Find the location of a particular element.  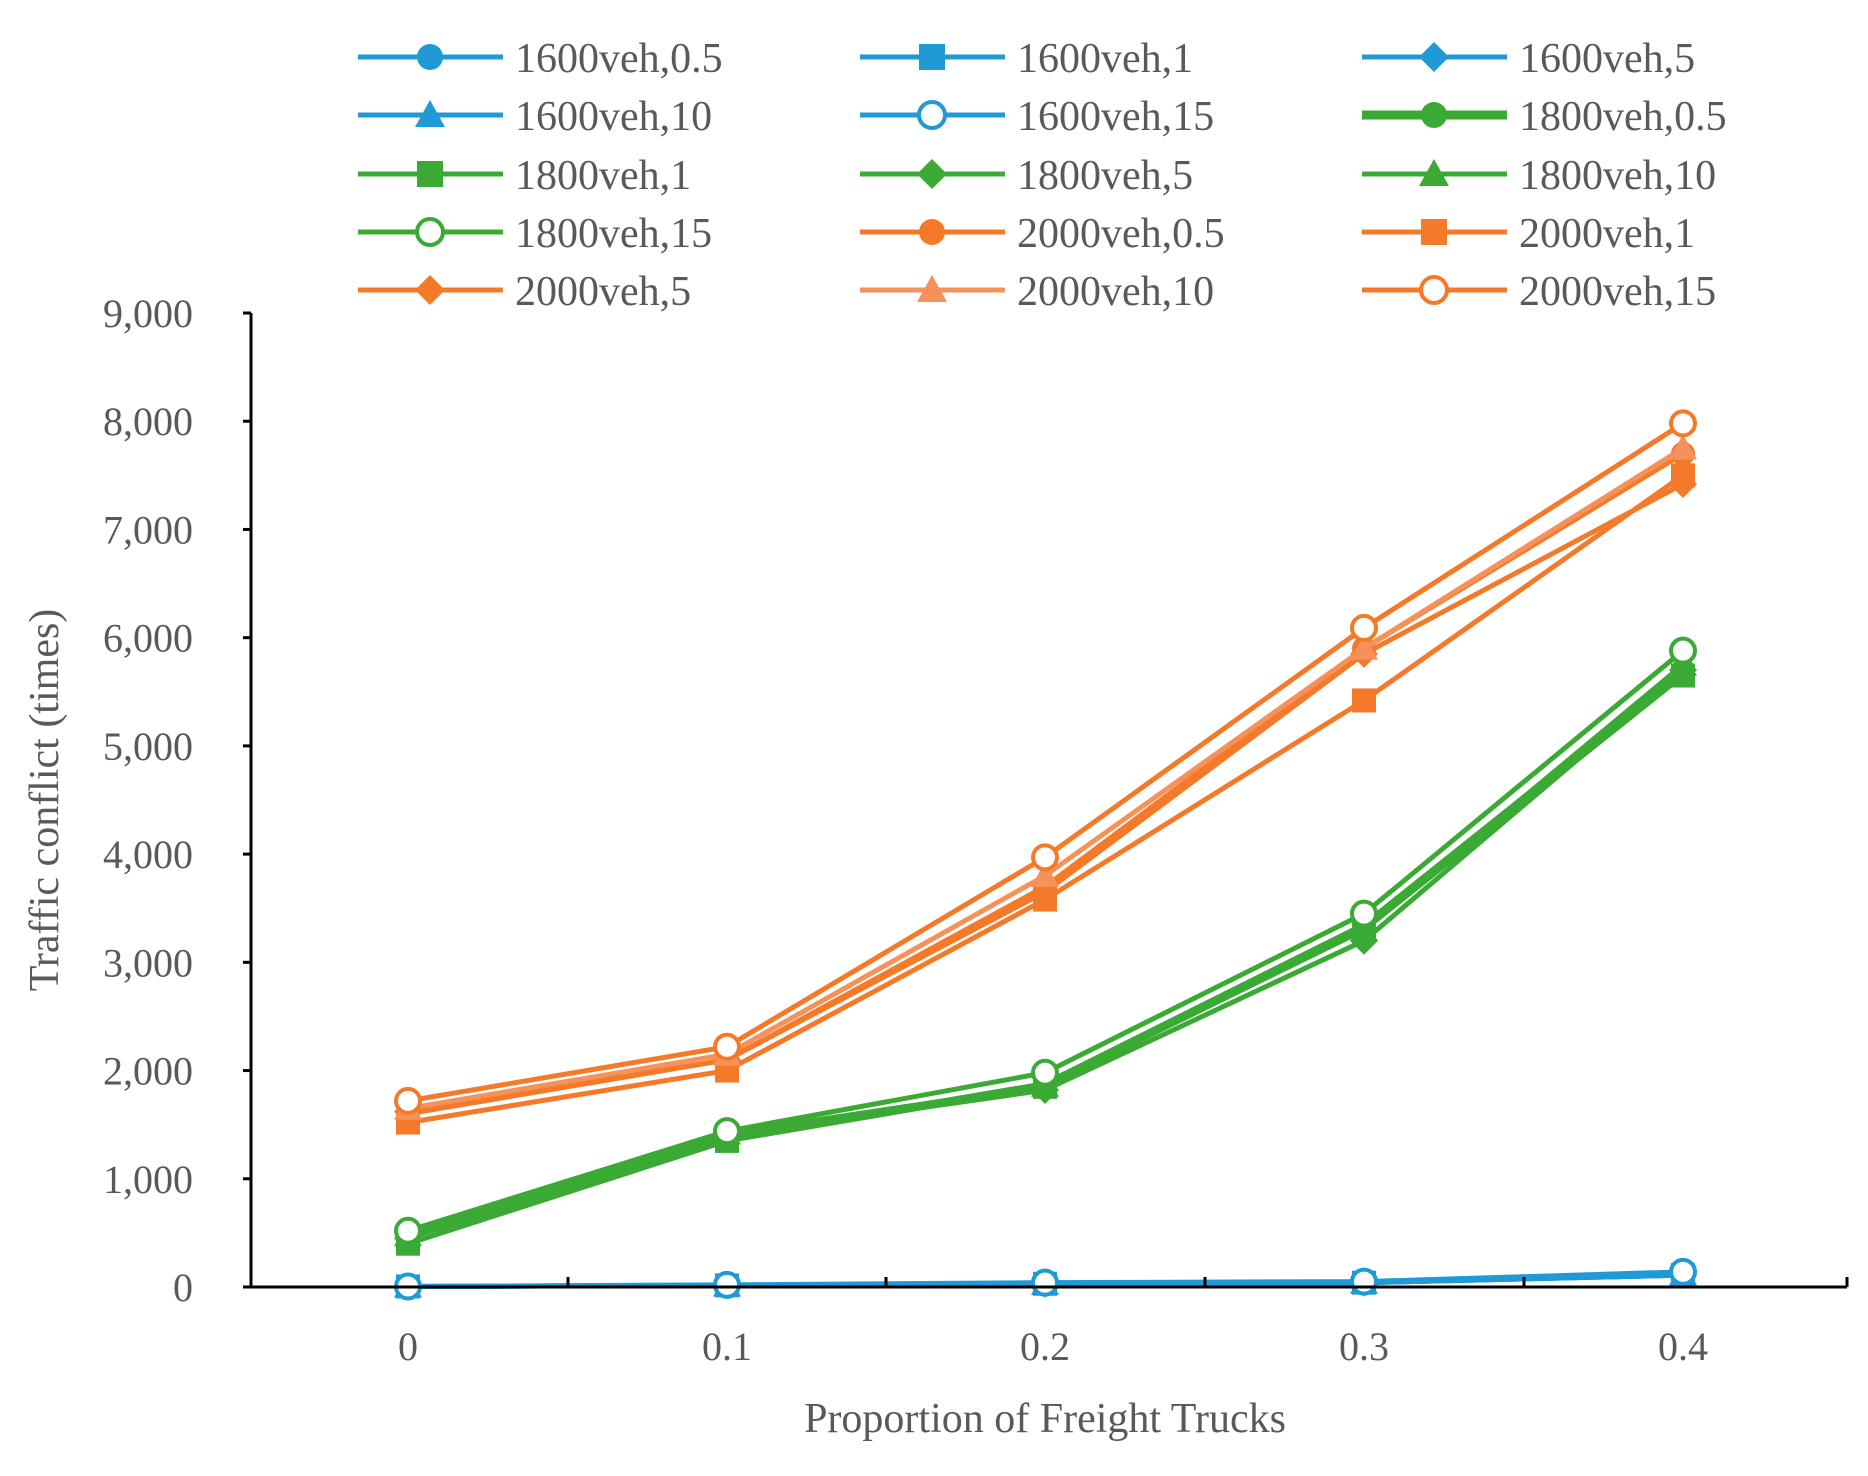

legend-entry: 2000veh,1 is located at coordinates (1528, 234).